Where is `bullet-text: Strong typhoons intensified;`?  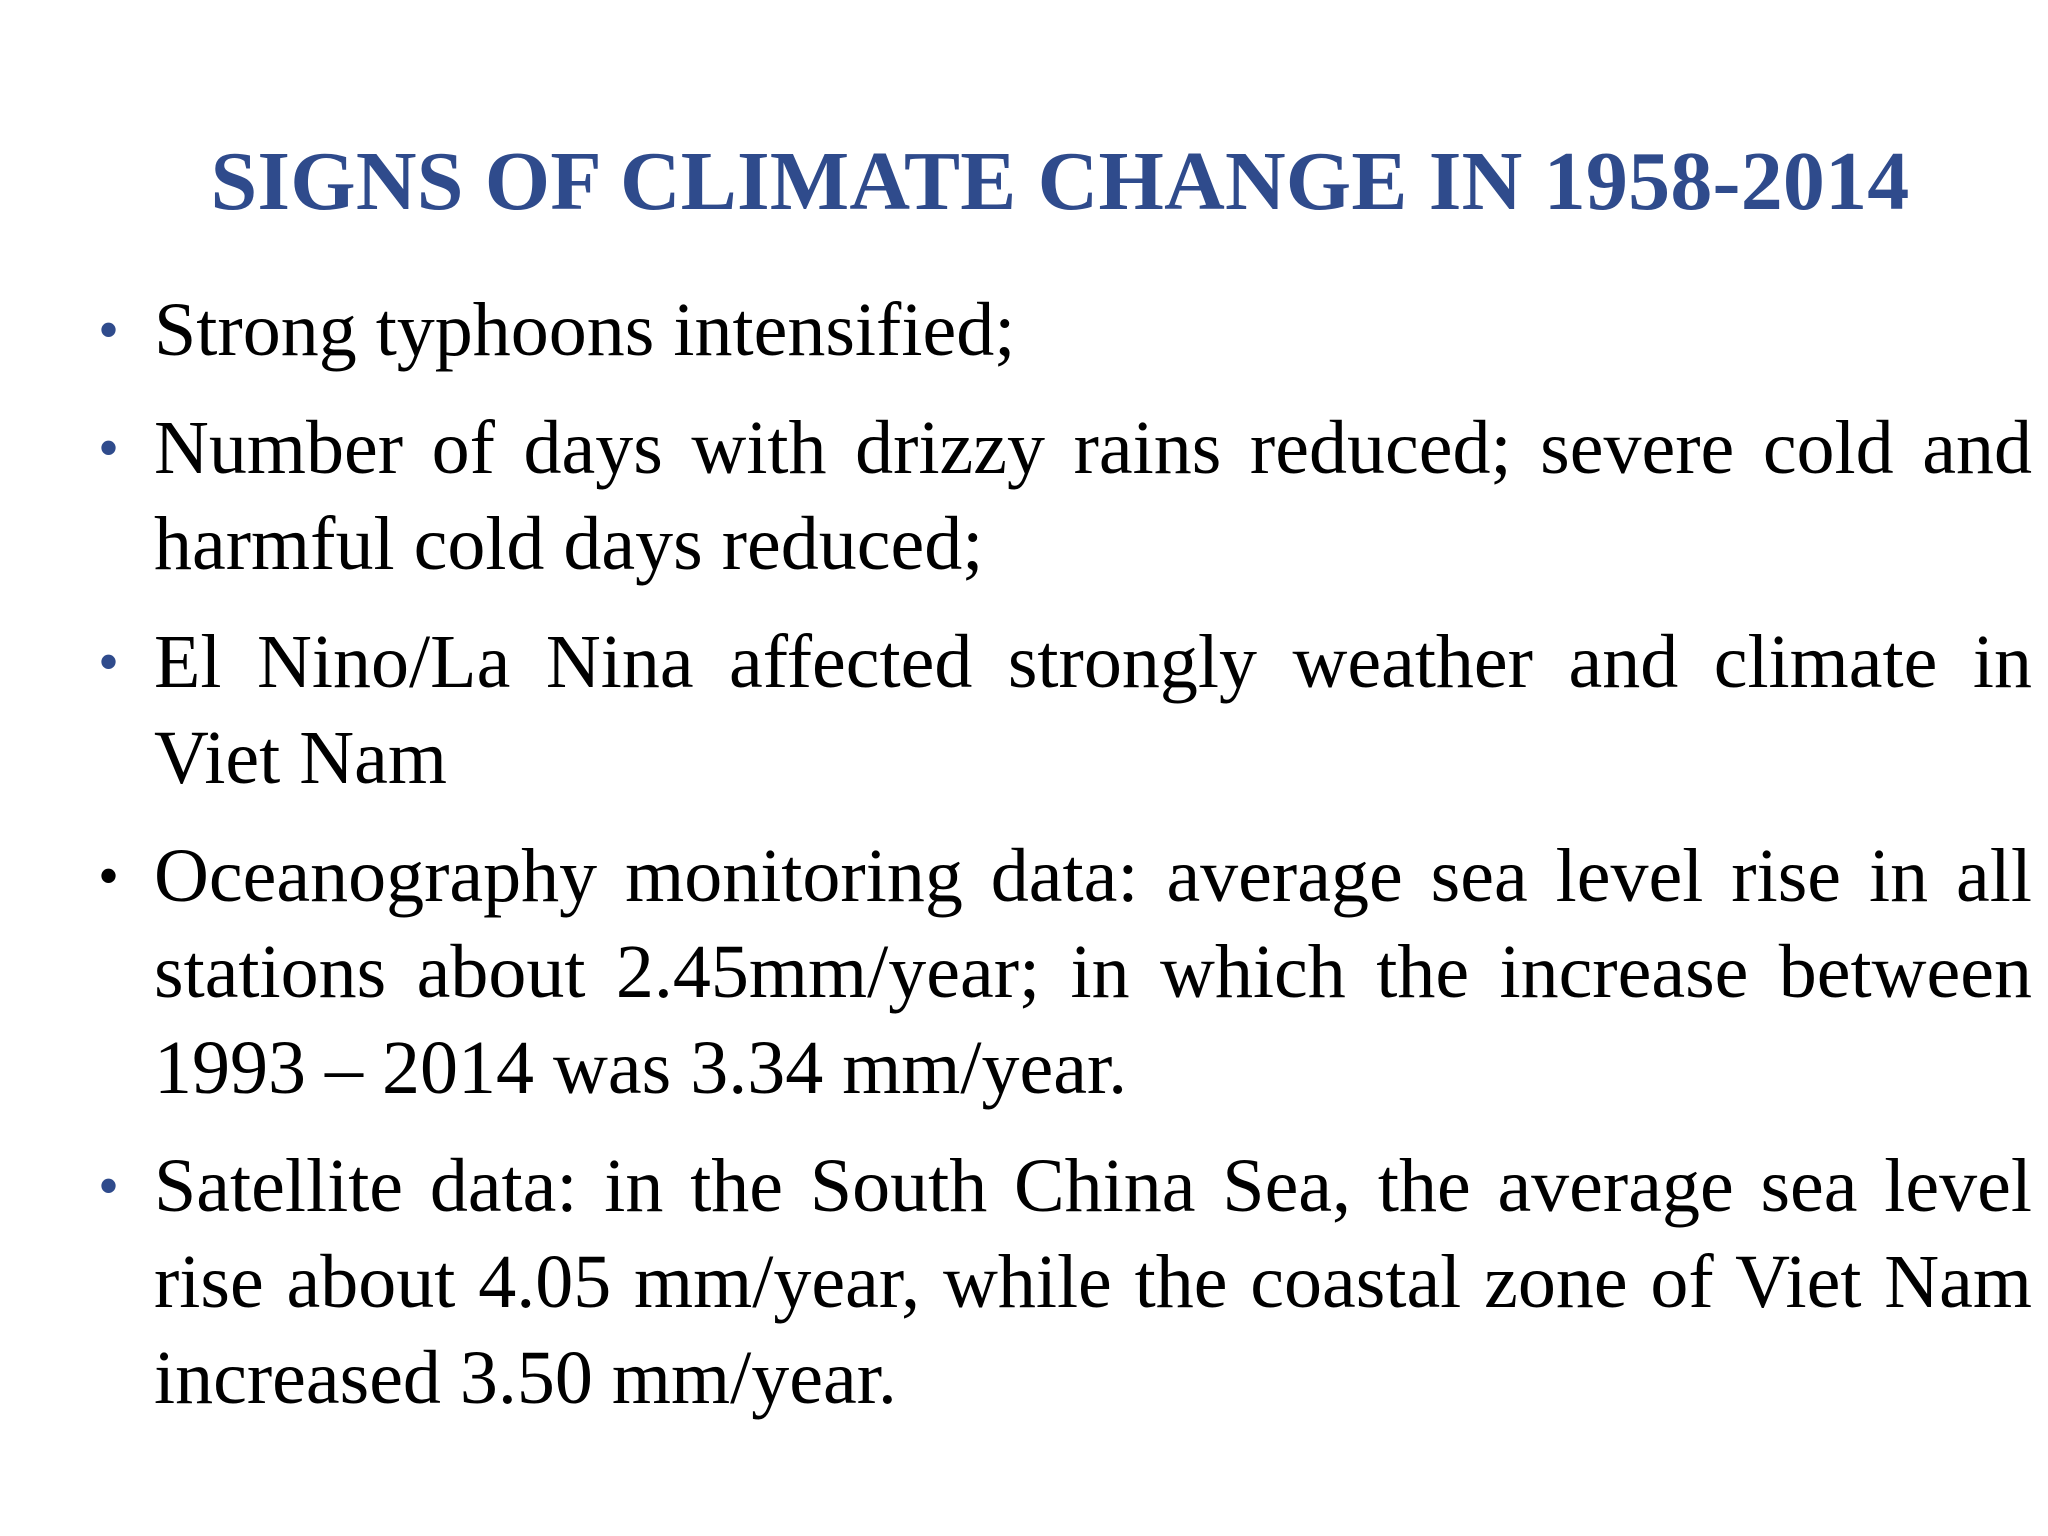 bullet-text: Strong typhoons intensified; is located at coordinates (585, 330).